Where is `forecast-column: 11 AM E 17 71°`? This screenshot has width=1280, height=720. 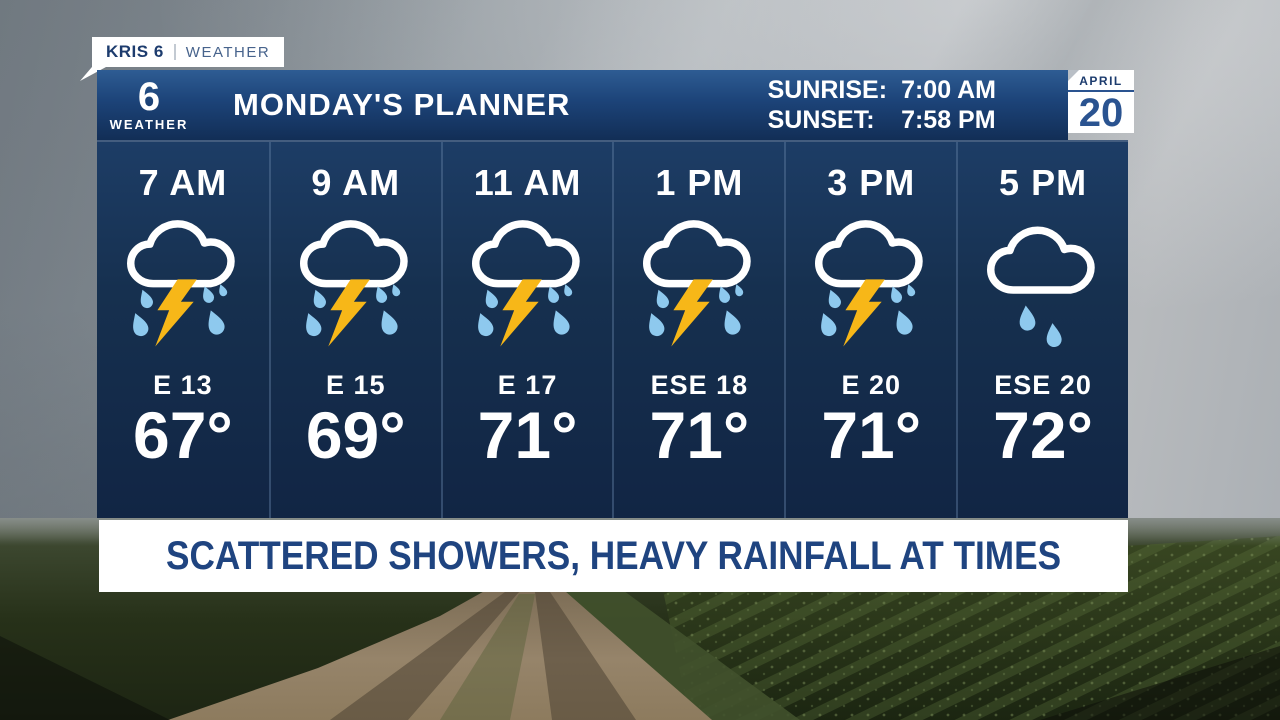
forecast-column: 11 AM E 17 71° is located at coordinates (526, 330).